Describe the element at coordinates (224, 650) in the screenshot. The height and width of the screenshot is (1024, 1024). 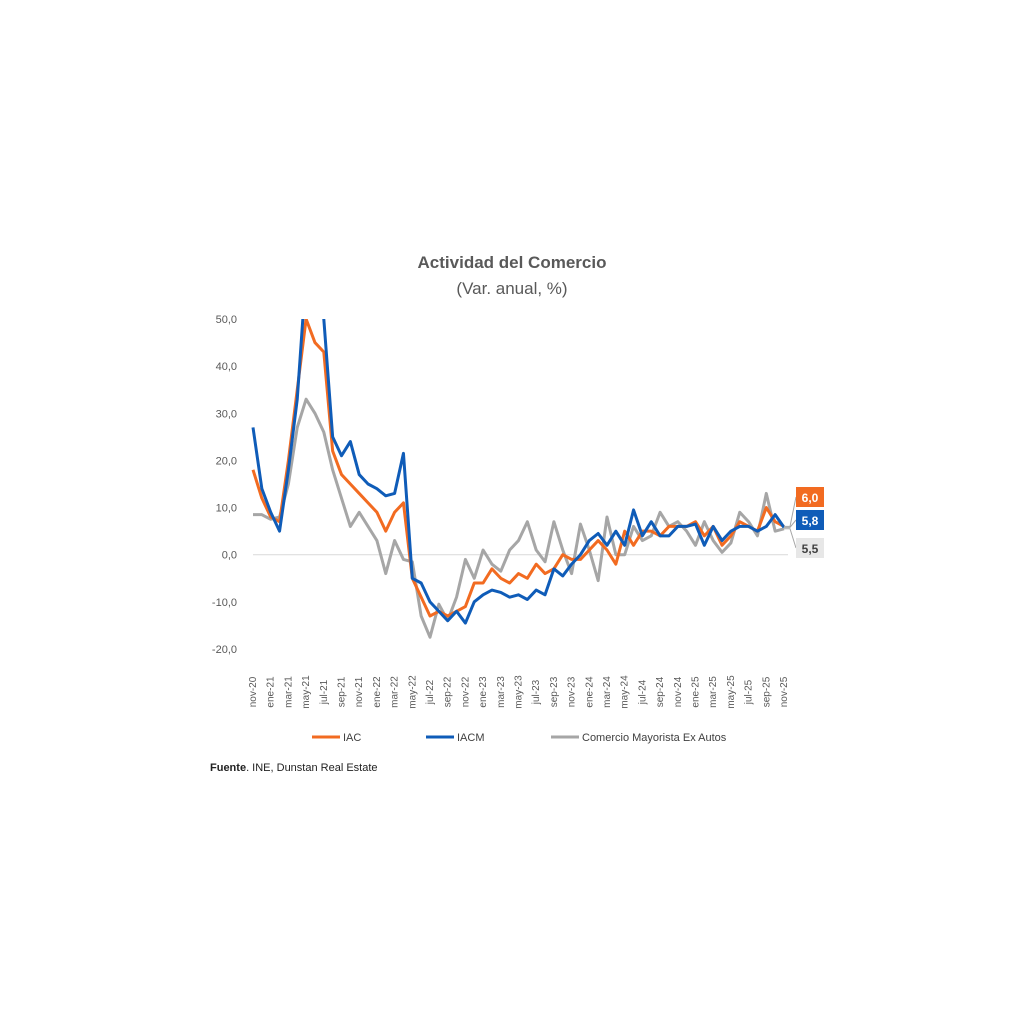
I see `y-tick-label: -20,0` at that location.